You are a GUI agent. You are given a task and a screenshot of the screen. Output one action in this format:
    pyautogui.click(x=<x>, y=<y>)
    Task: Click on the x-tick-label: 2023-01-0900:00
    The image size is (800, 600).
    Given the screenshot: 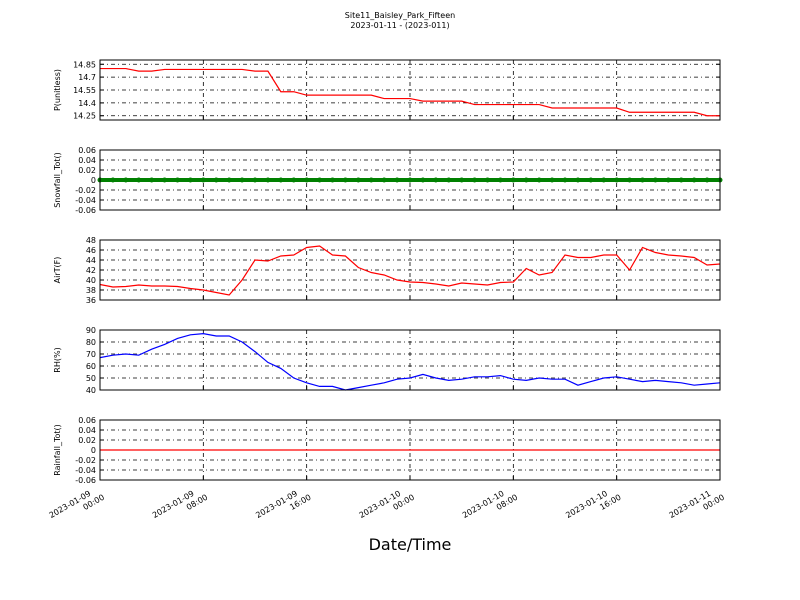 What is the action you would take?
    pyautogui.click(x=77, y=506)
    